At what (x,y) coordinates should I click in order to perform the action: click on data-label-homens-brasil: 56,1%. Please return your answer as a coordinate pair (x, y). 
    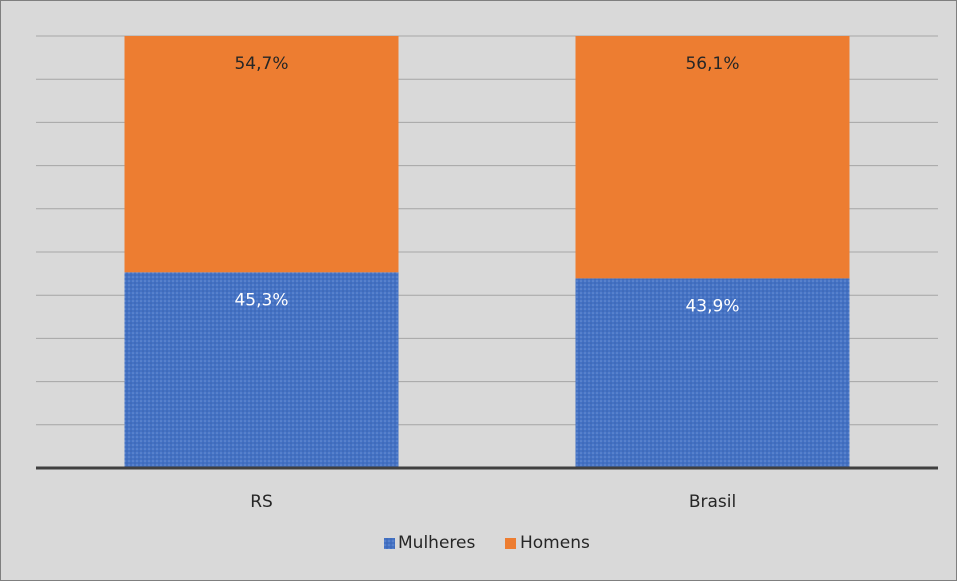
    Looking at the image, I should click on (712, 64).